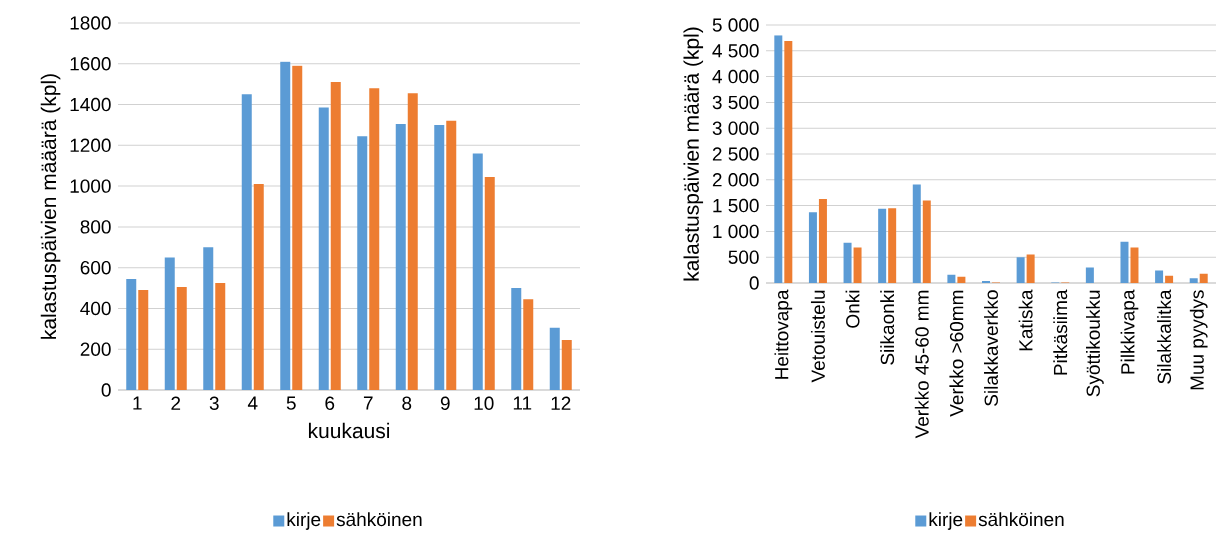 The height and width of the screenshot is (535, 1222). What do you see at coordinates (90, 23) in the screenshot?
I see `y-tick-label: 1800` at bounding box center [90, 23].